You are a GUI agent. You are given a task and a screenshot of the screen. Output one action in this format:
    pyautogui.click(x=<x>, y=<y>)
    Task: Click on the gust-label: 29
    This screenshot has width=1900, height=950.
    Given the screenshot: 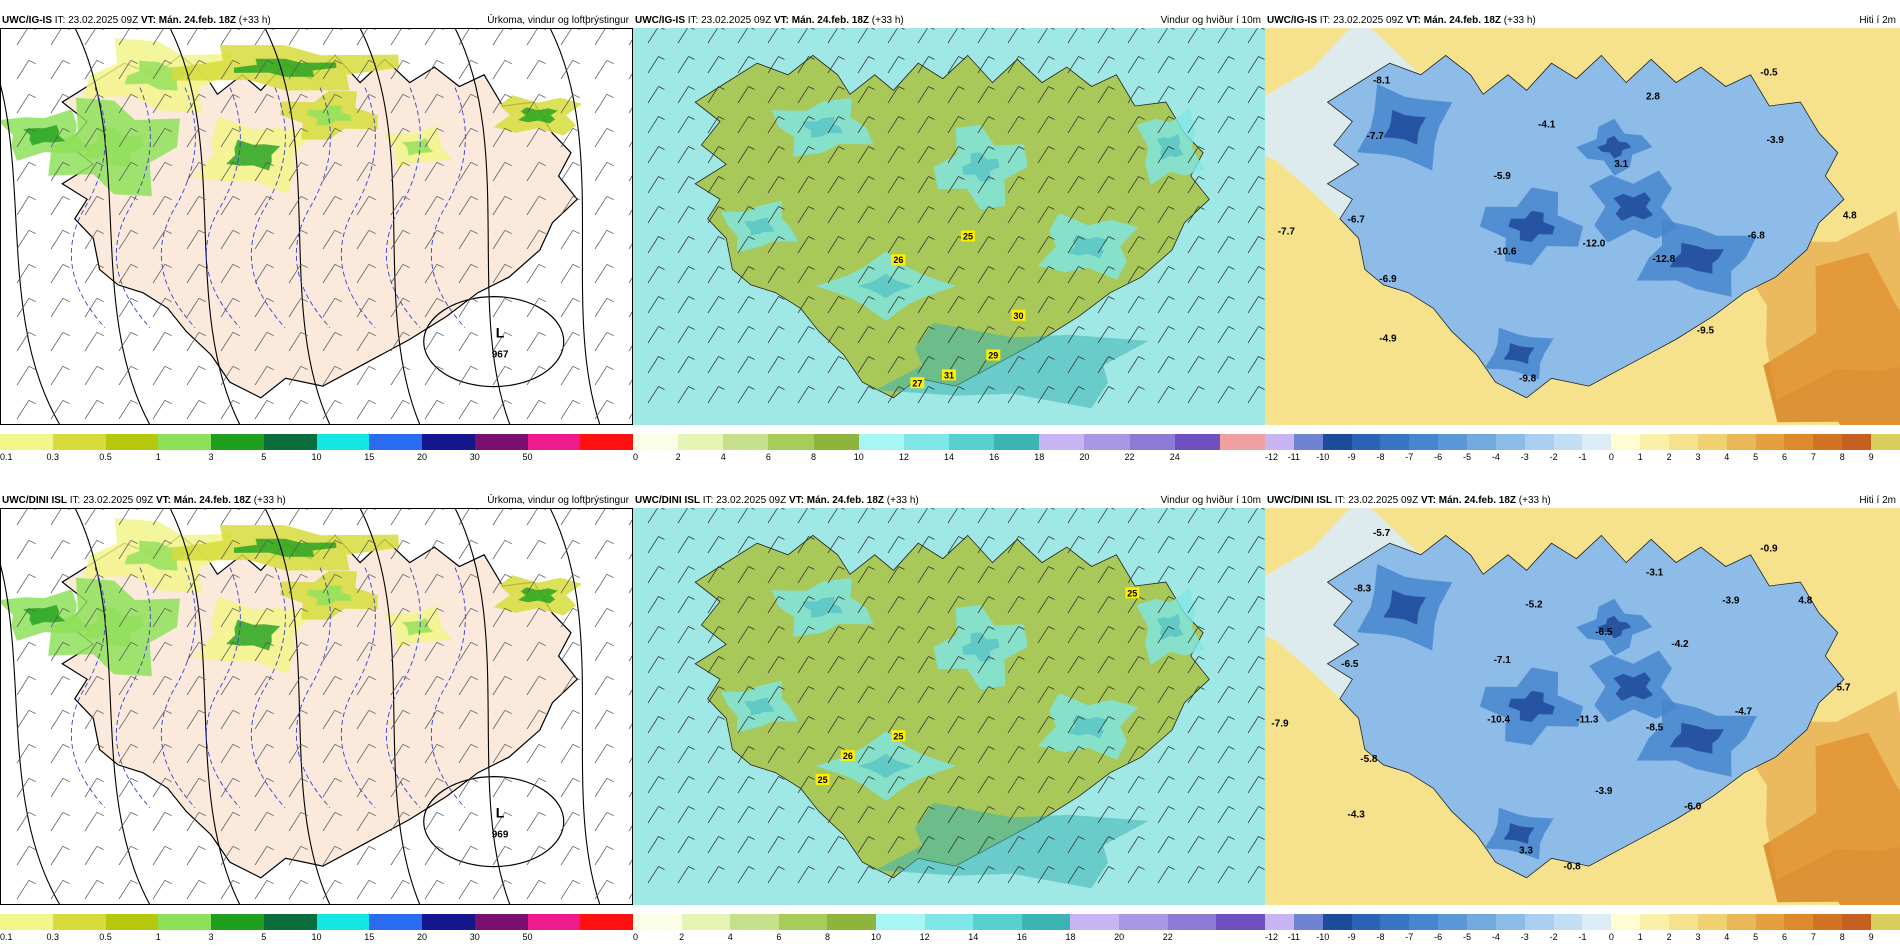 What is the action you would take?
    pyautogui.click(x=993, y=355)
    